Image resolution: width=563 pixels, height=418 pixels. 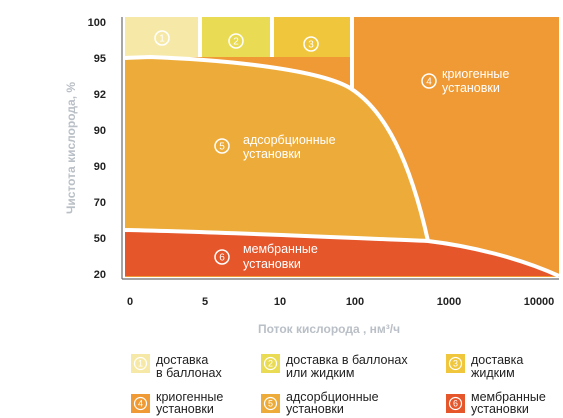 What do you see at coordinates (493, 373) in the screenshot?
I see `svg-text: жидким` at bounding box center [493, 373].